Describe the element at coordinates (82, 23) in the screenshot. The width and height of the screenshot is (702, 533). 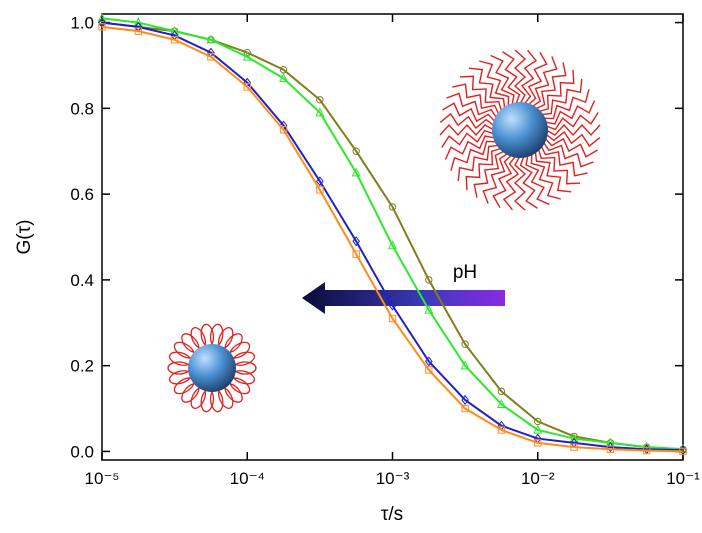
I see `y-tick-label: 1.0` at that location.